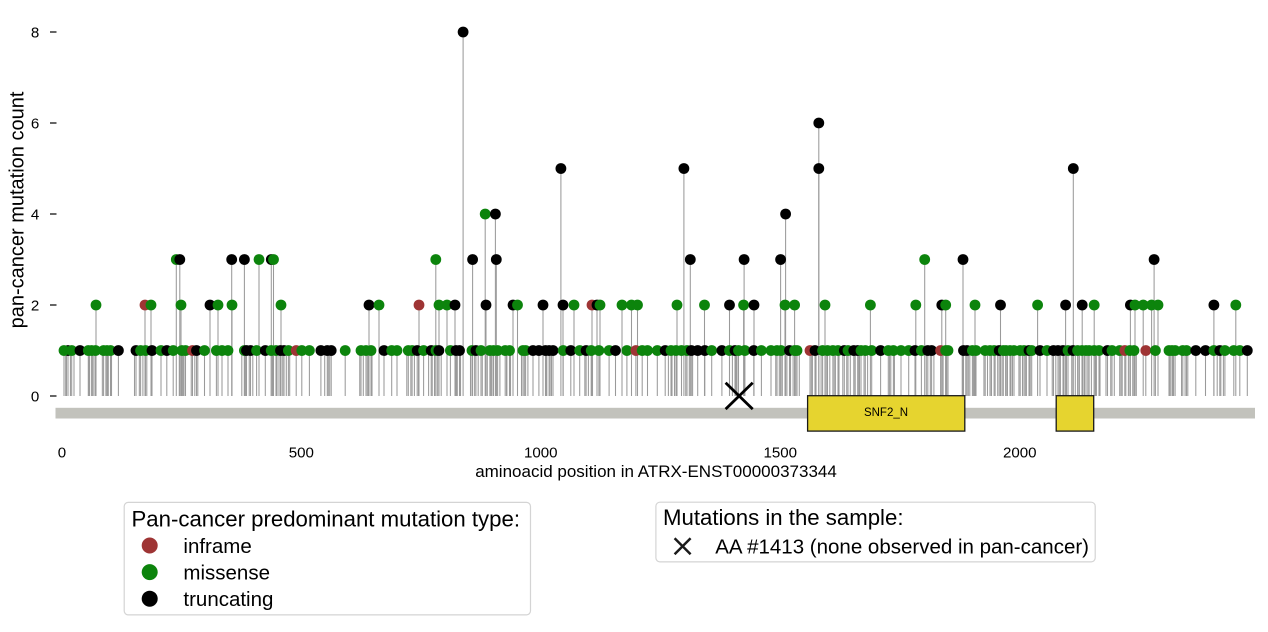 The height and width of the screenshot is (632, 1268). What do you see at coordinates (886, 413) in the screenshot?
I see `svg-text: SNF2_N` at bounding box center [886, 413].